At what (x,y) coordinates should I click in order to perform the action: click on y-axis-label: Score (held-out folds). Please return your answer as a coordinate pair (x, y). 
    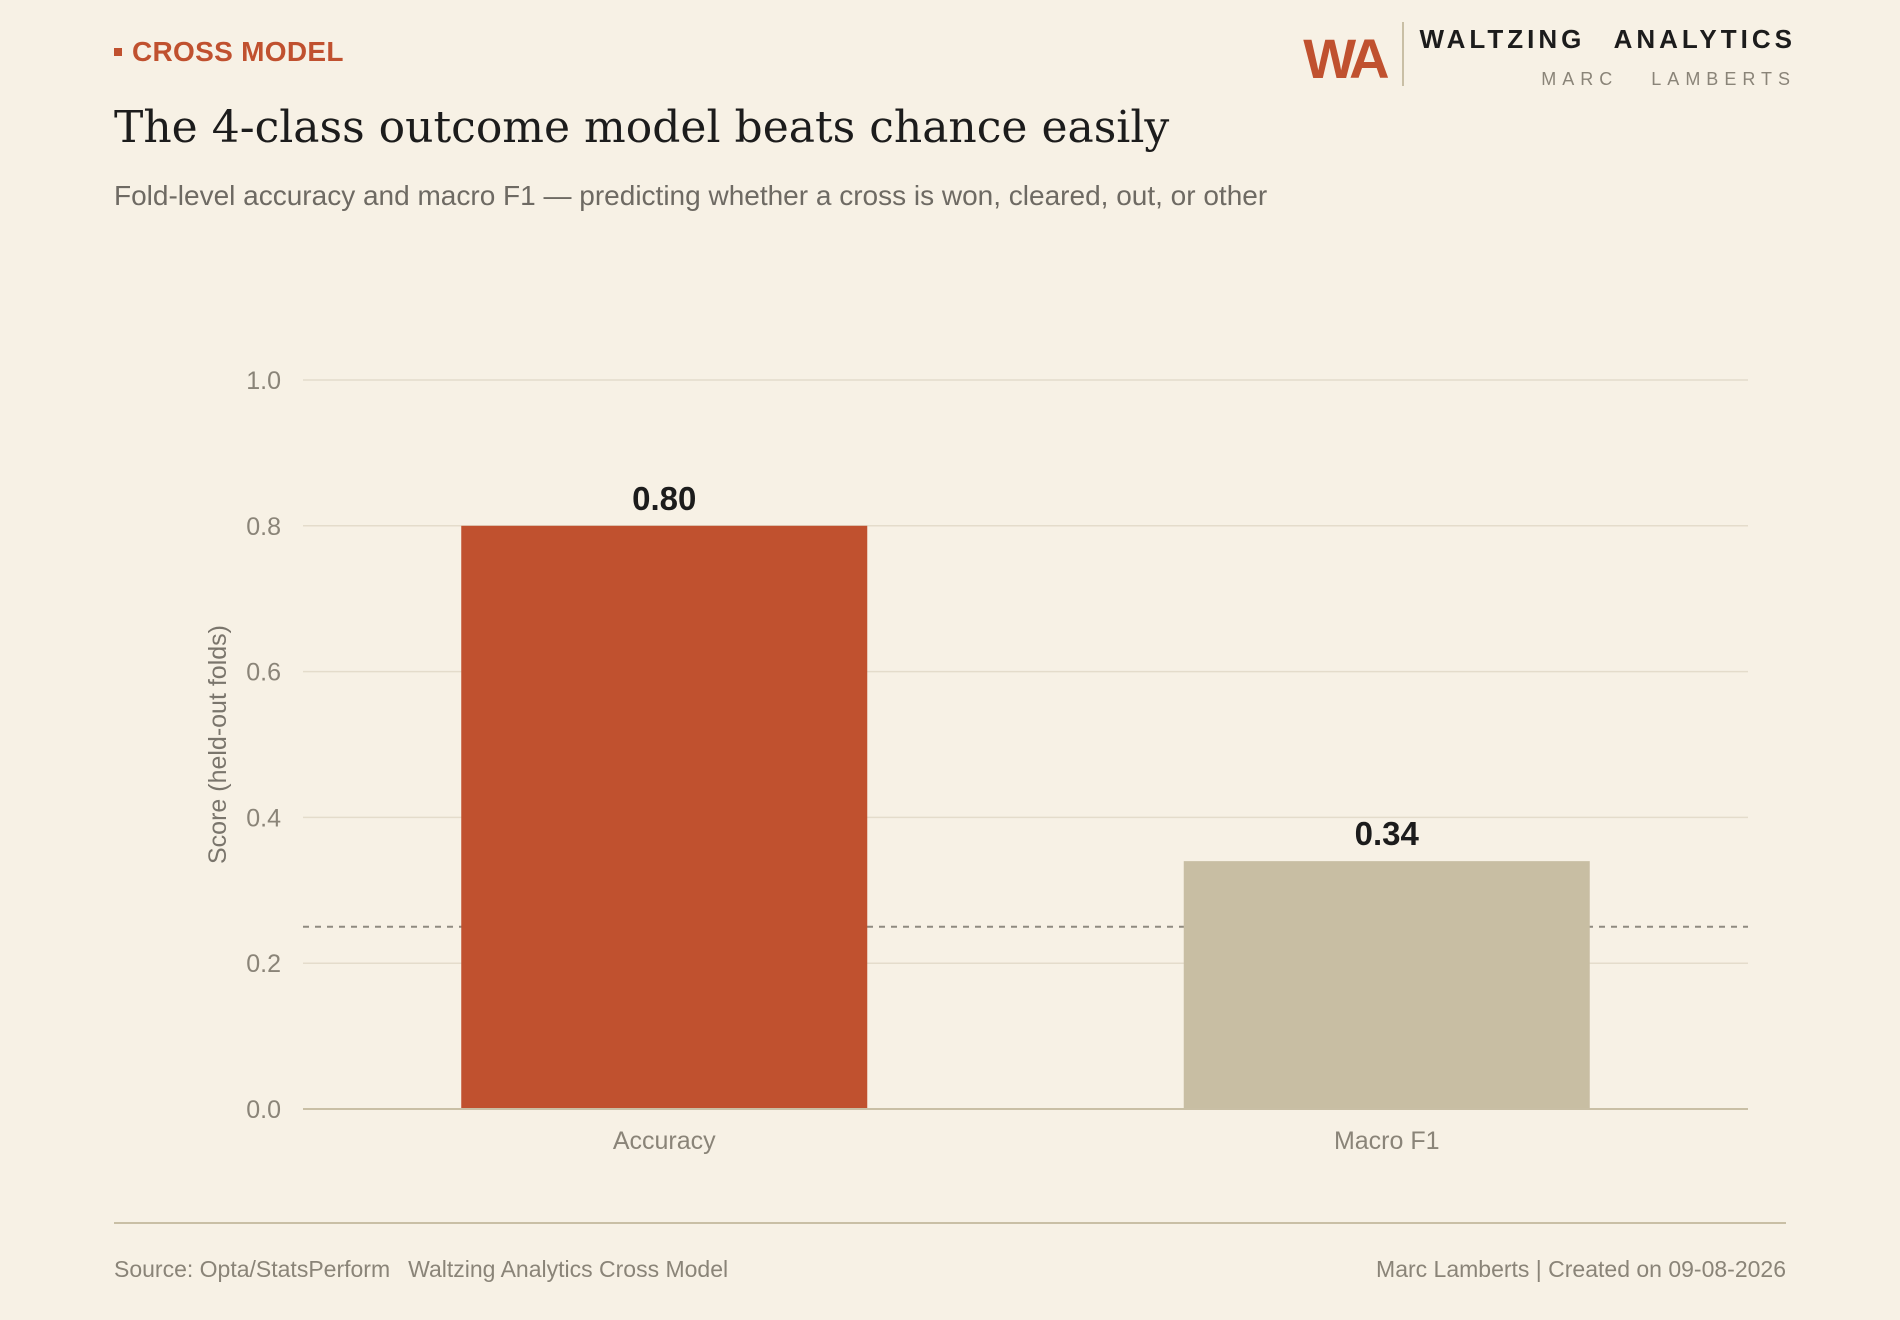
    Looking at the image, I should click on (218, 744).